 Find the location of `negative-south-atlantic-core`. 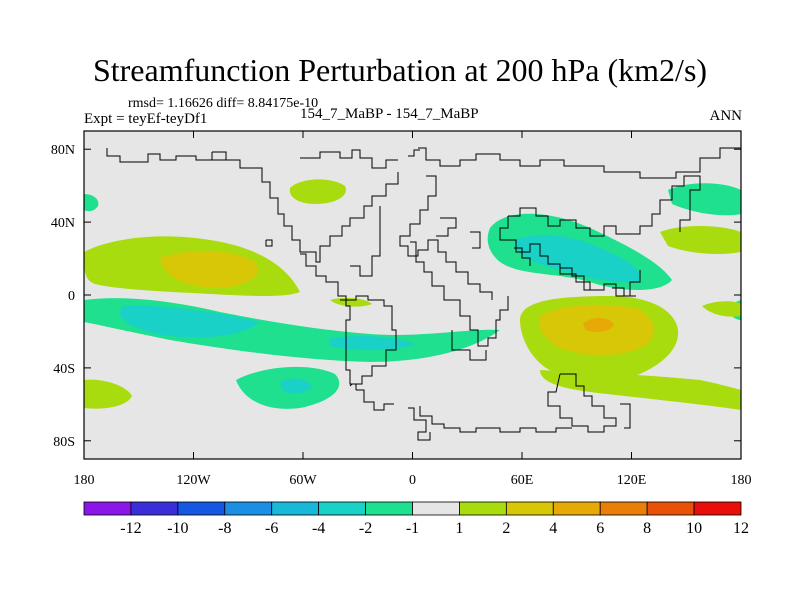

negative-south-atlantic-core is located at coordinates (296, 386).